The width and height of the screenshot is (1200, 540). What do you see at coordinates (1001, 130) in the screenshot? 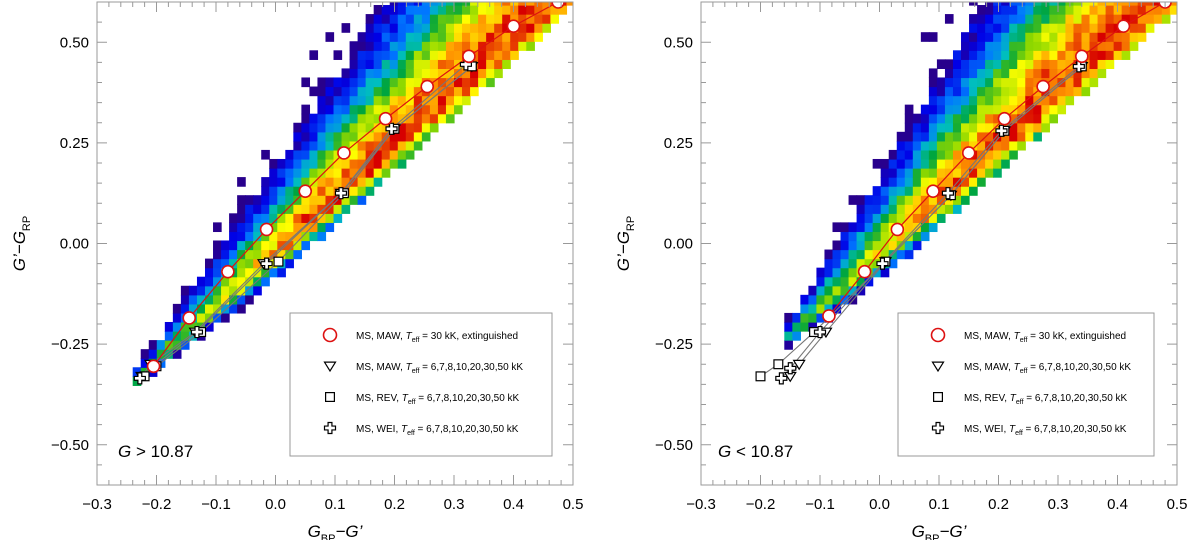
I see `cross-point` at bounding box center [1001, 130].